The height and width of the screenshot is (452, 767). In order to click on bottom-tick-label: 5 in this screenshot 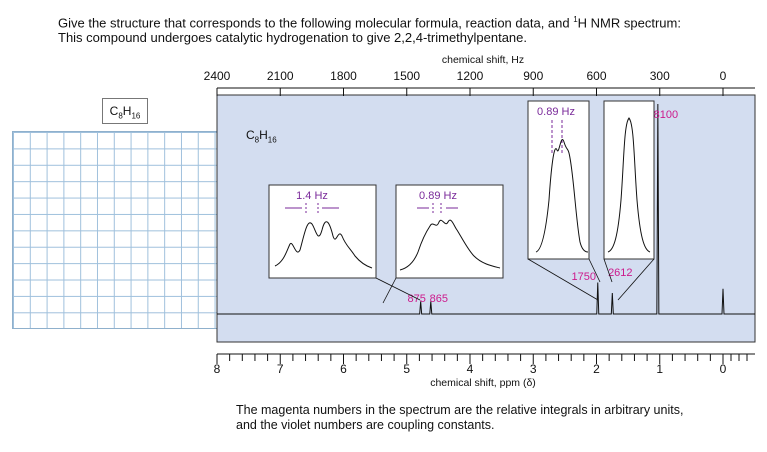, I will do `click(406, 369)`.